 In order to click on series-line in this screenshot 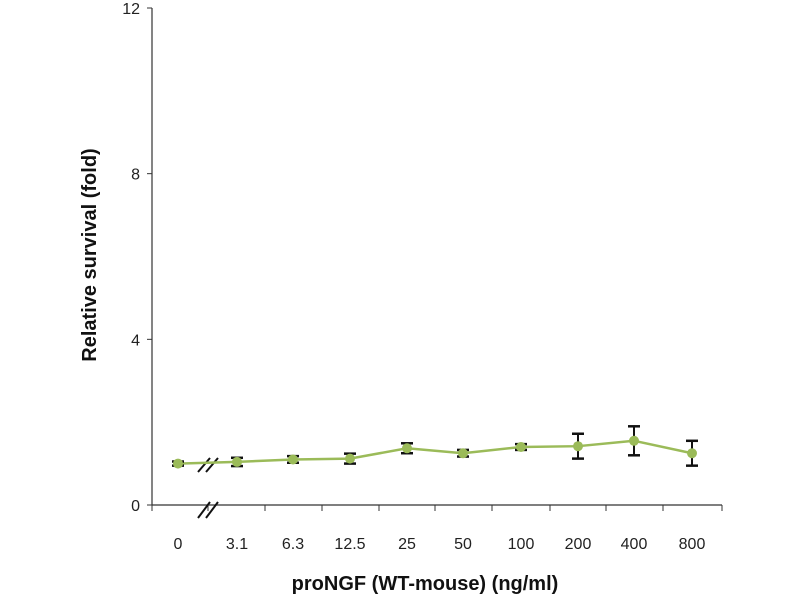, I will do `click(435, 452)`.